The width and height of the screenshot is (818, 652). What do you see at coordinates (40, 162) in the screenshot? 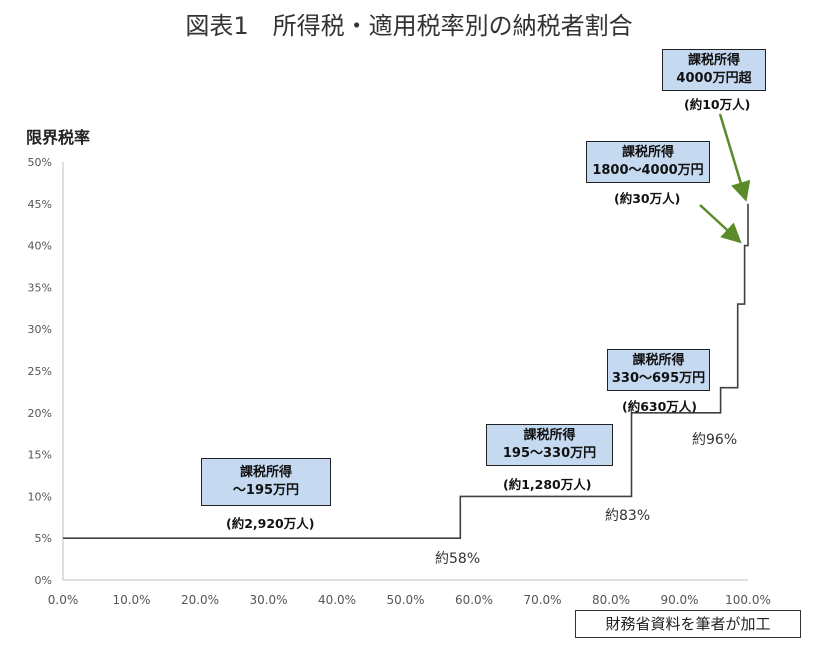
I see `y-tick-label: 50%` at bounding box center [40, 162].